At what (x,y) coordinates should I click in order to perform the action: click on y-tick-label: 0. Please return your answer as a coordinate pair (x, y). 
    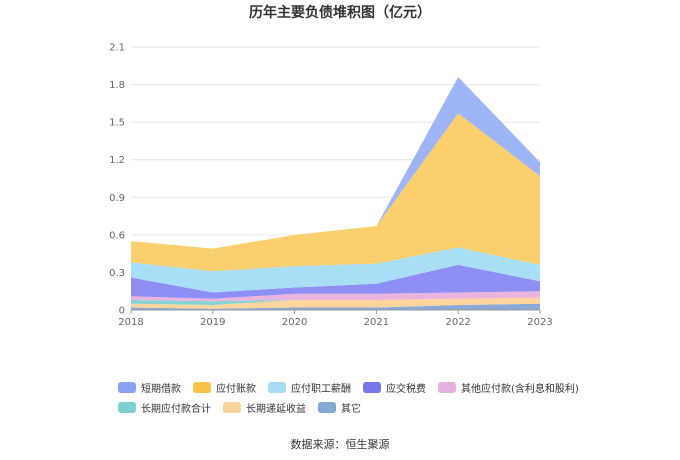
    Looking at the image, I should click on (122, 311).